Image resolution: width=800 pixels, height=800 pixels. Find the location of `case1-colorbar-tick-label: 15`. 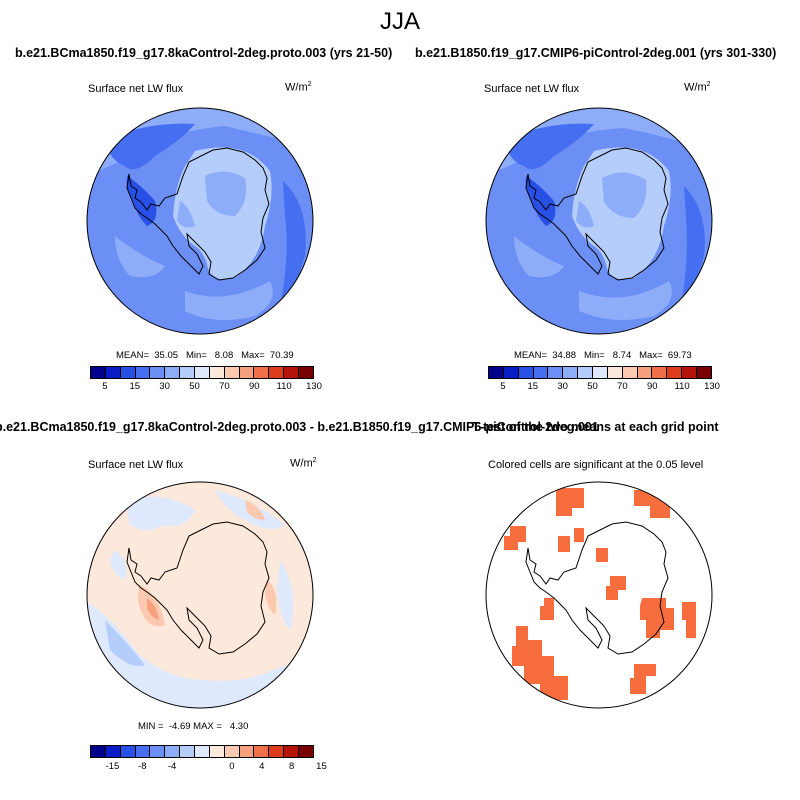

case1-colorbar-tick-label: 15 is located at coordinates (135, 386).